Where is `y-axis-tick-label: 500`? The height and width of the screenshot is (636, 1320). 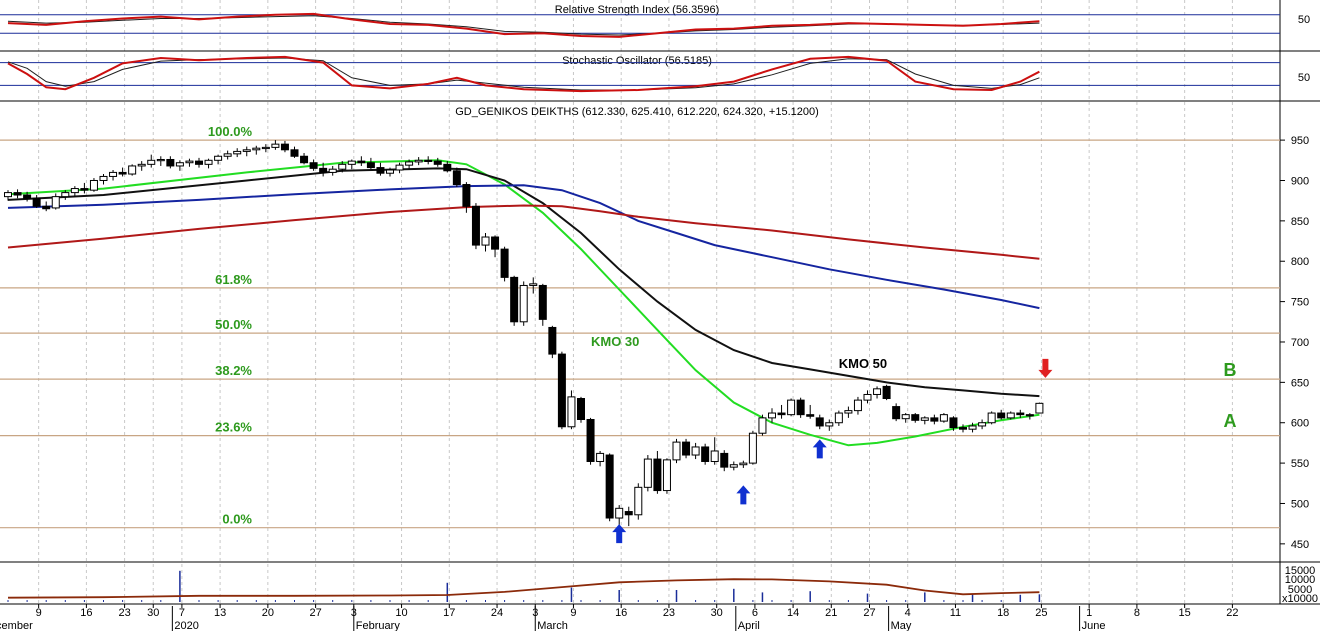 y-axis-tick-label: 500 is located at coordinates (1300, 504).